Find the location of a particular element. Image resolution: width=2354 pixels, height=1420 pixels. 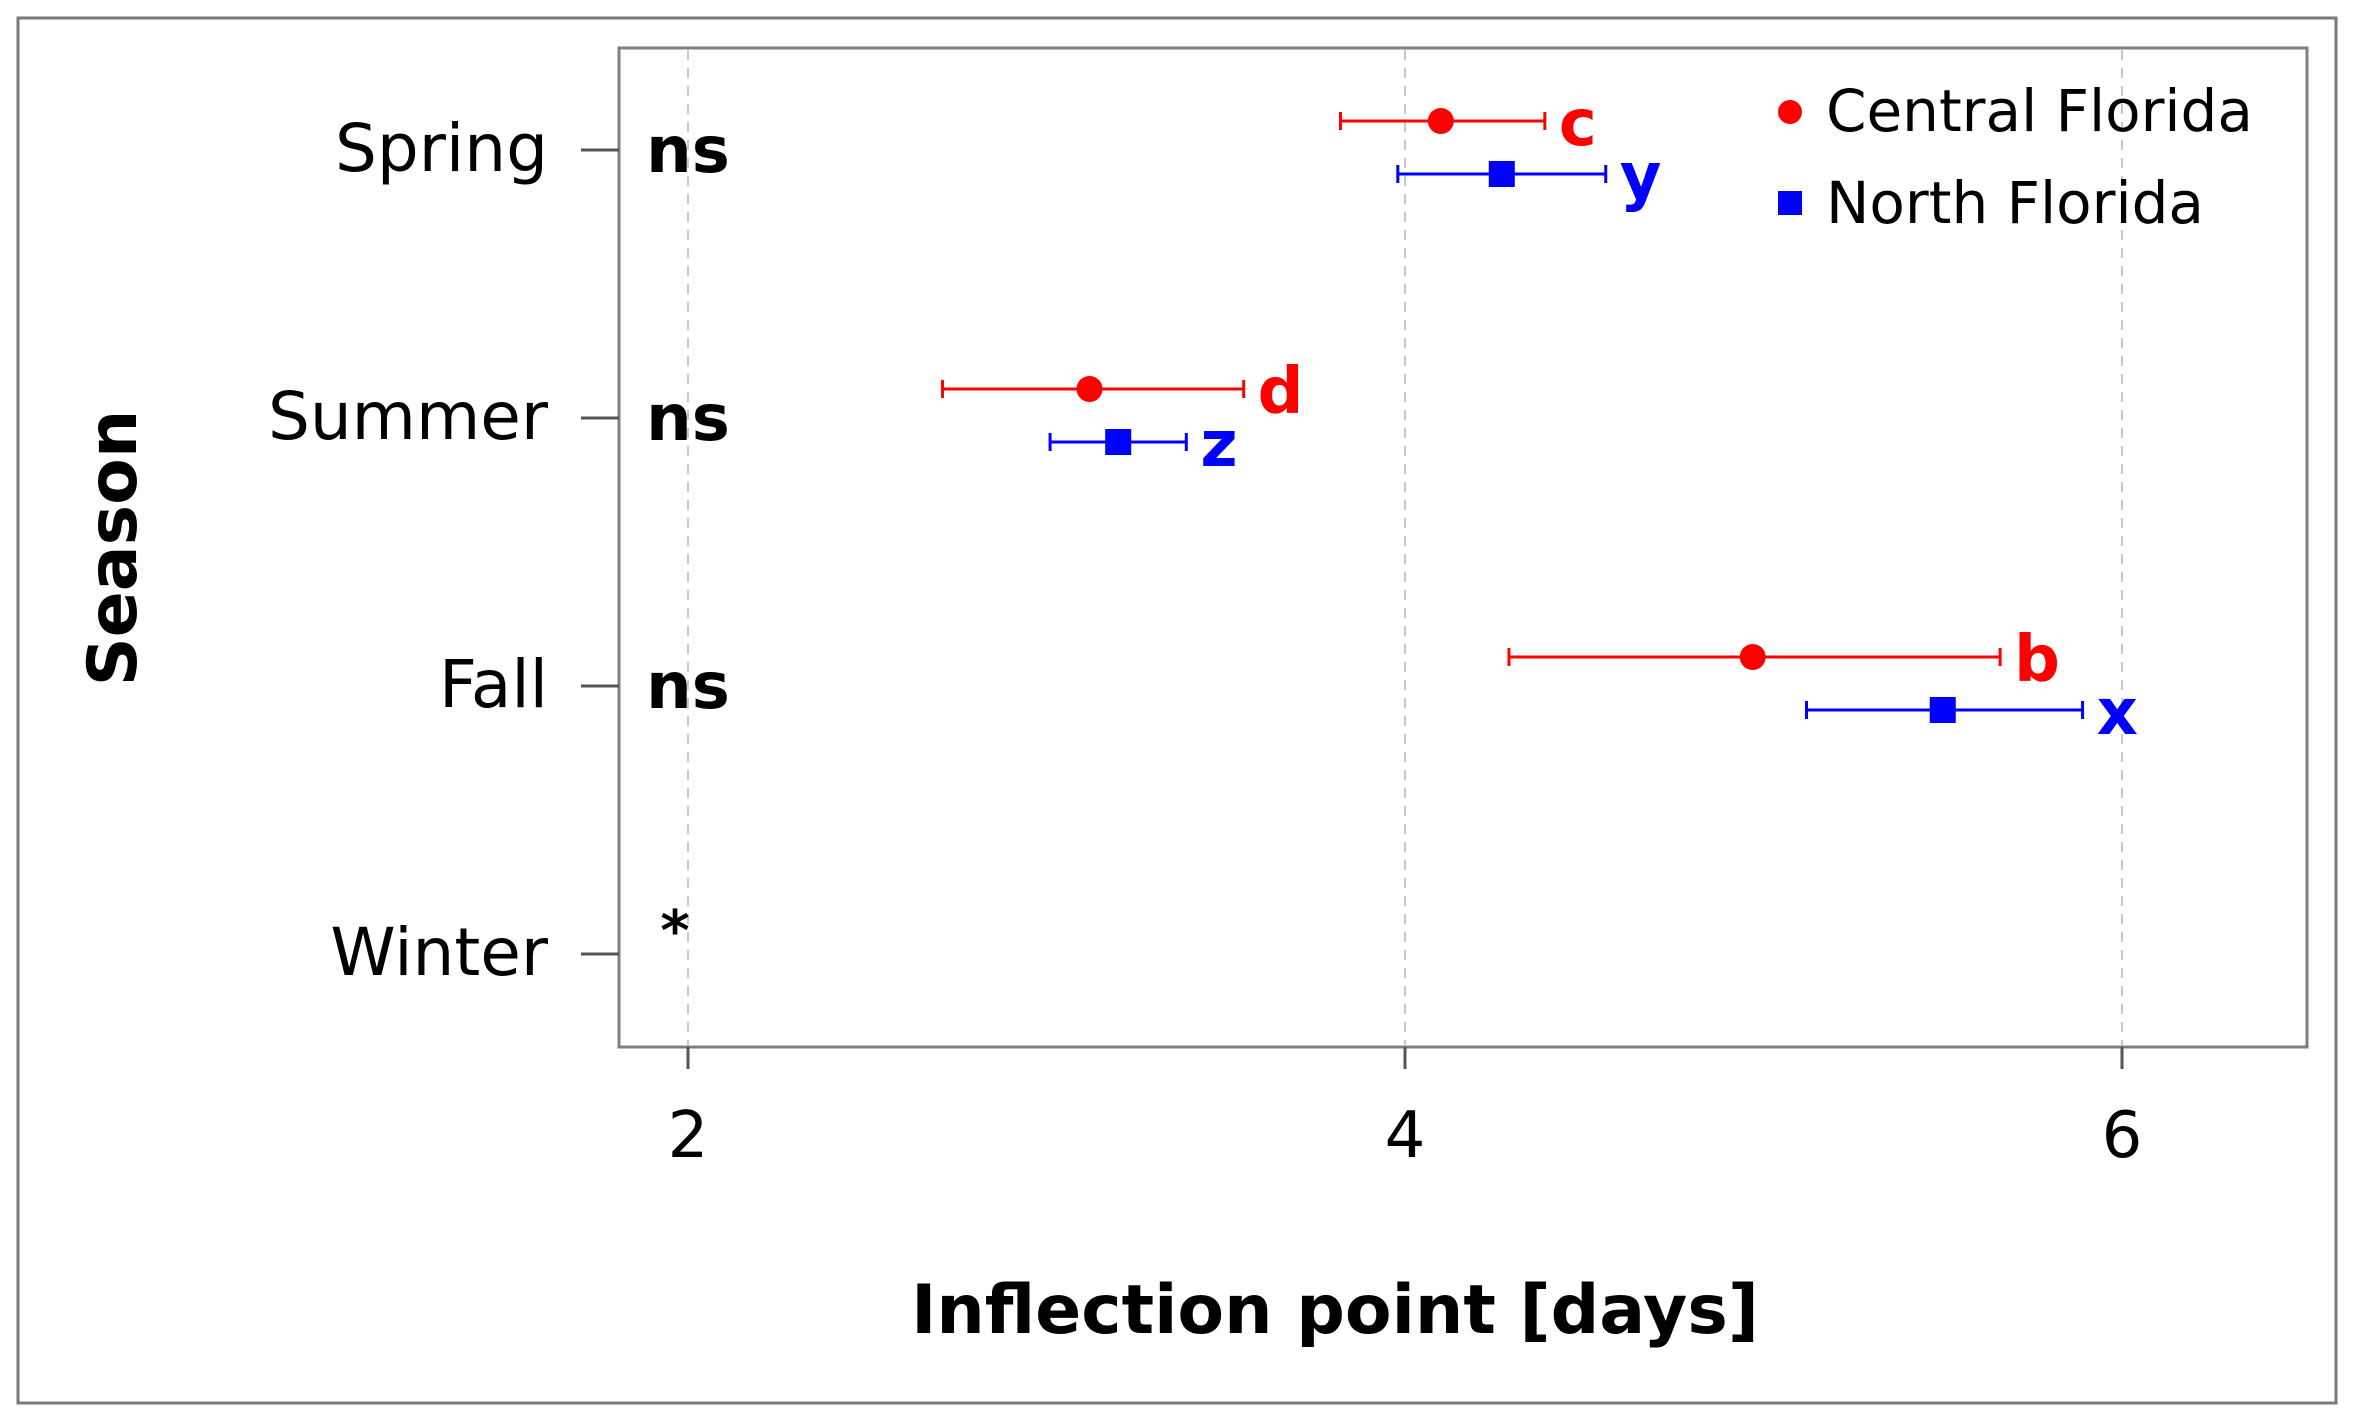

x-tick-label-2: 2 is located at coordinates (688, 1136).